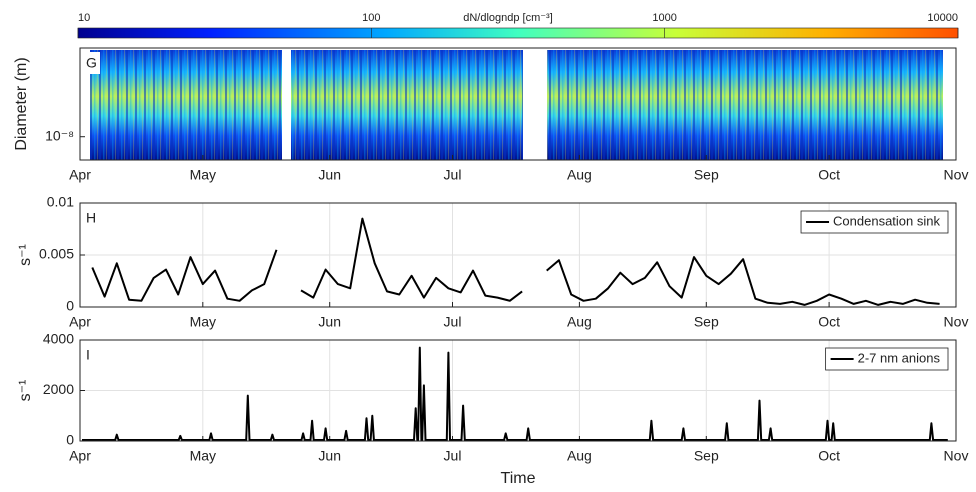  I want to click on panel-label-box, so click(91, 63).